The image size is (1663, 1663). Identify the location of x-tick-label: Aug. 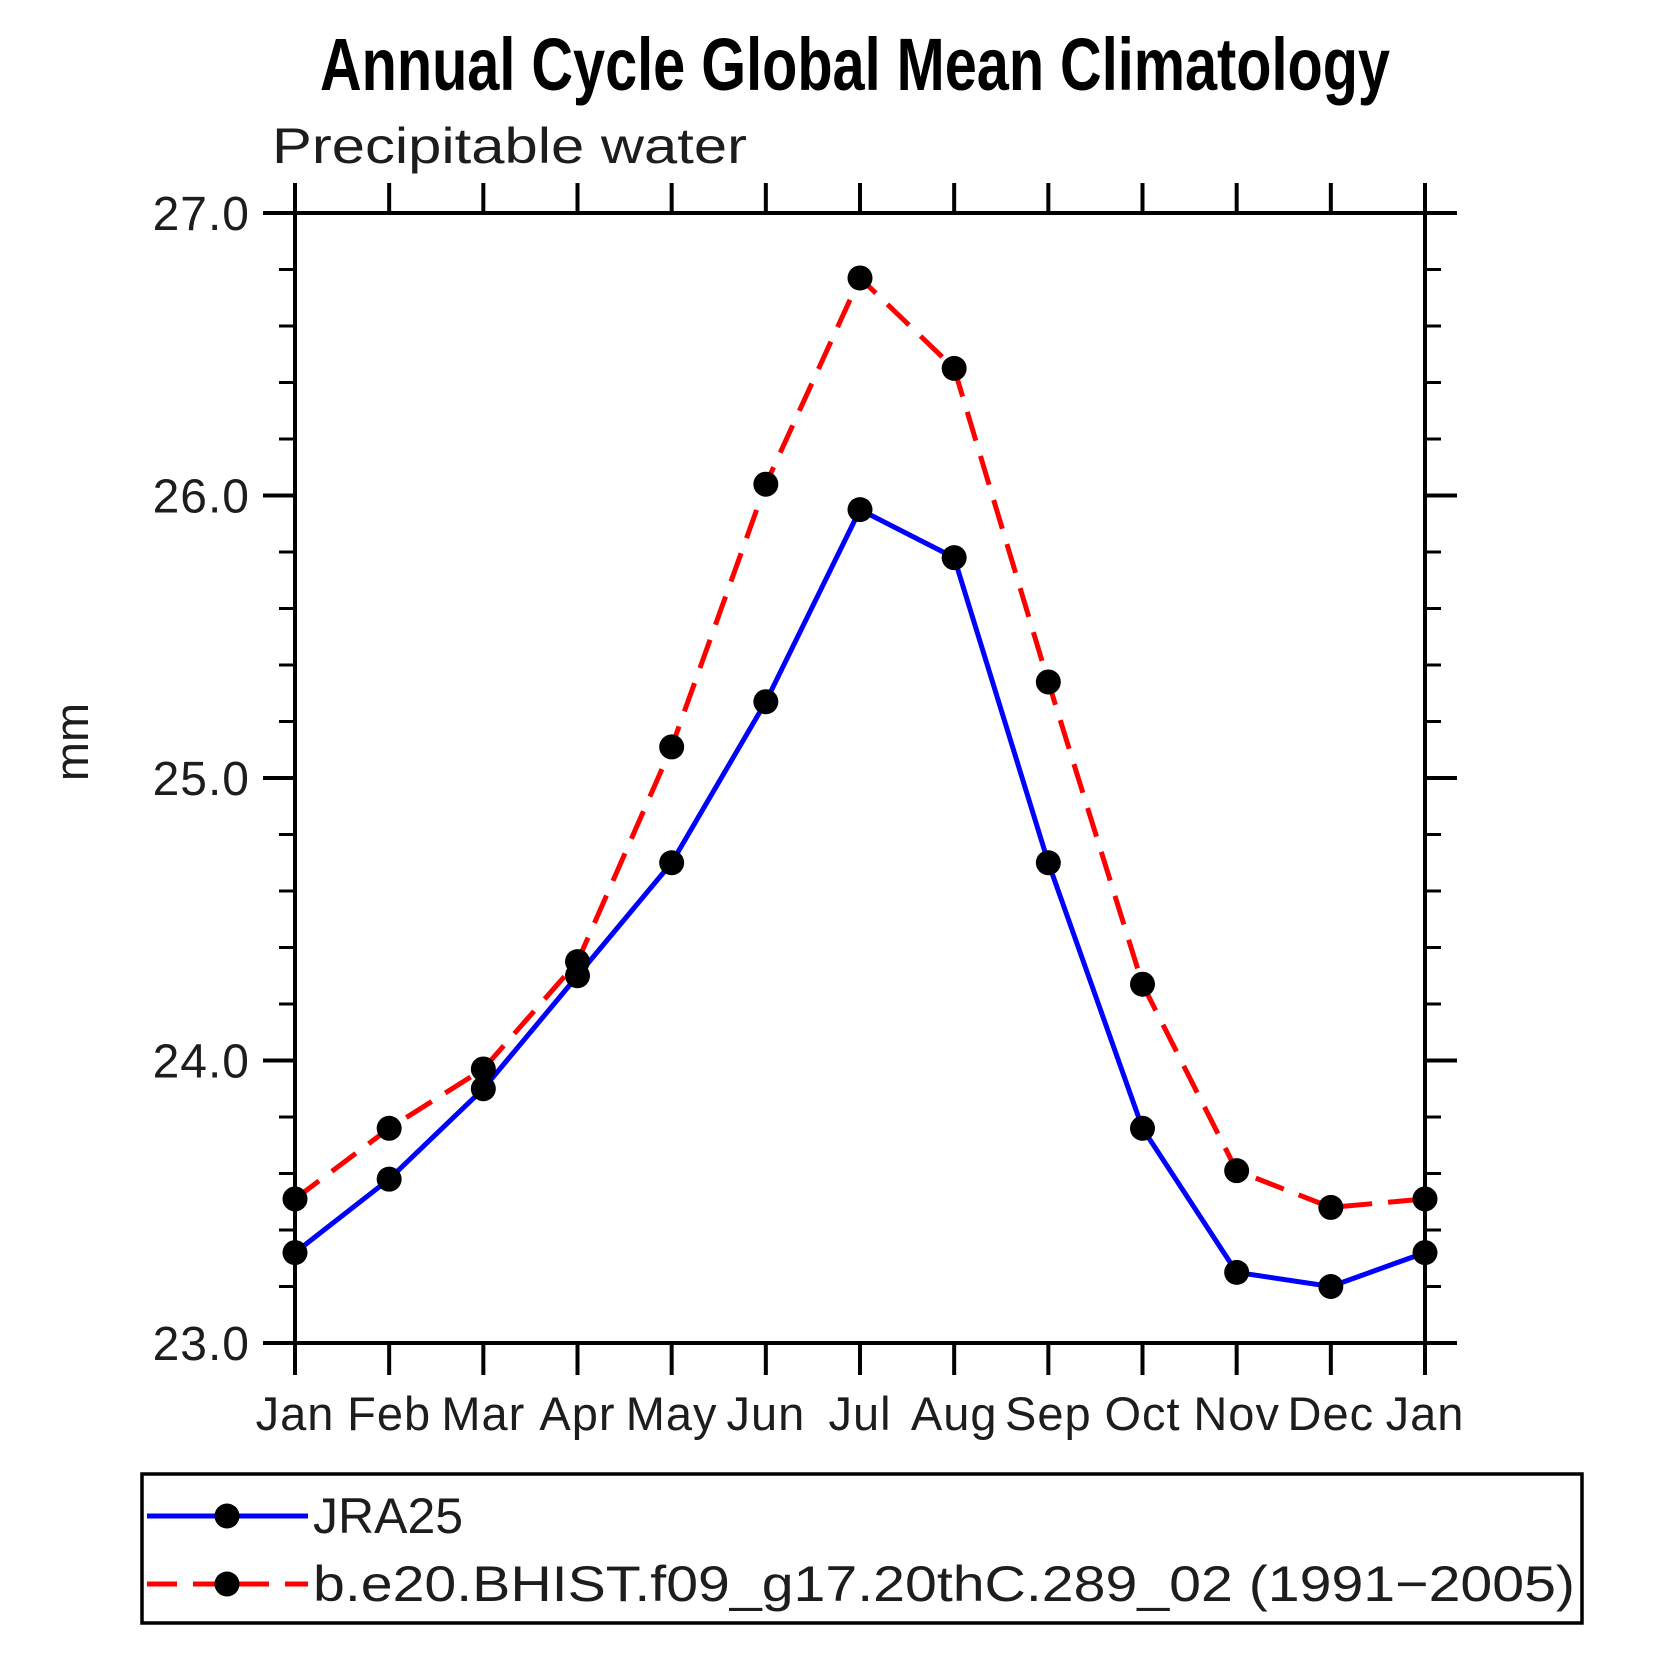
(954, 1413).